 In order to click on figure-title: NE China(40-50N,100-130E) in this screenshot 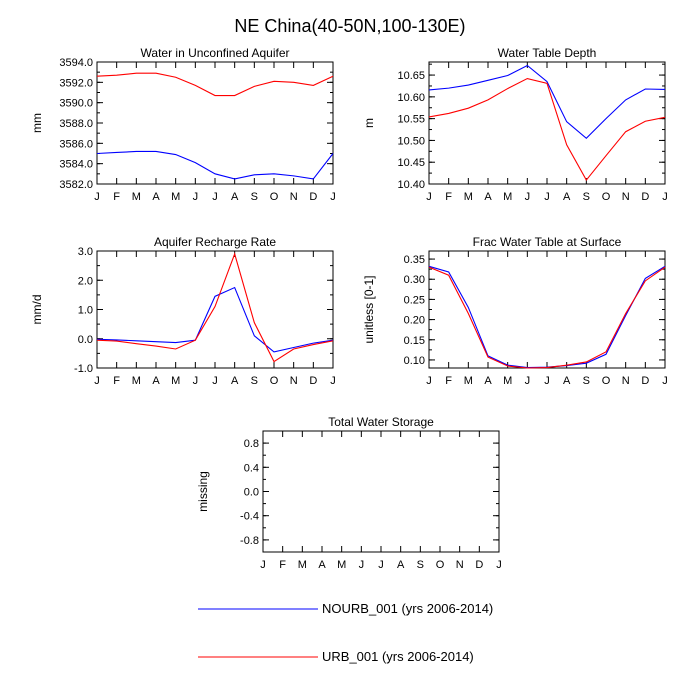, I will do `click(349, 26)`.